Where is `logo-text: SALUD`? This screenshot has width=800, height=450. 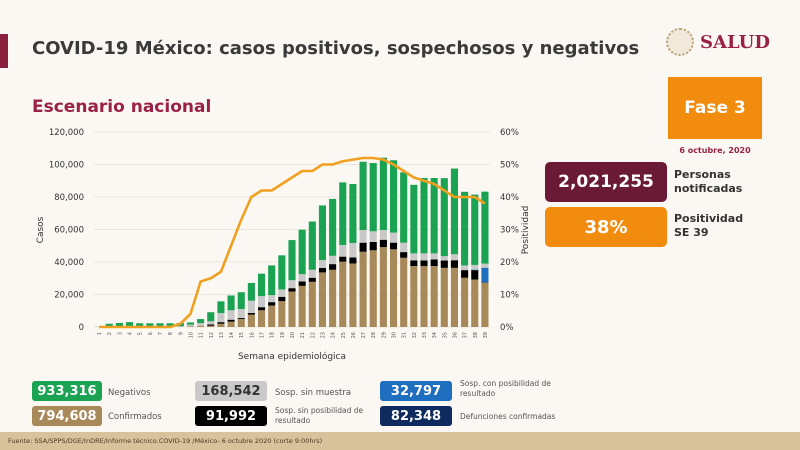 logo-text: SALUD is located at coordinates (735, 42).